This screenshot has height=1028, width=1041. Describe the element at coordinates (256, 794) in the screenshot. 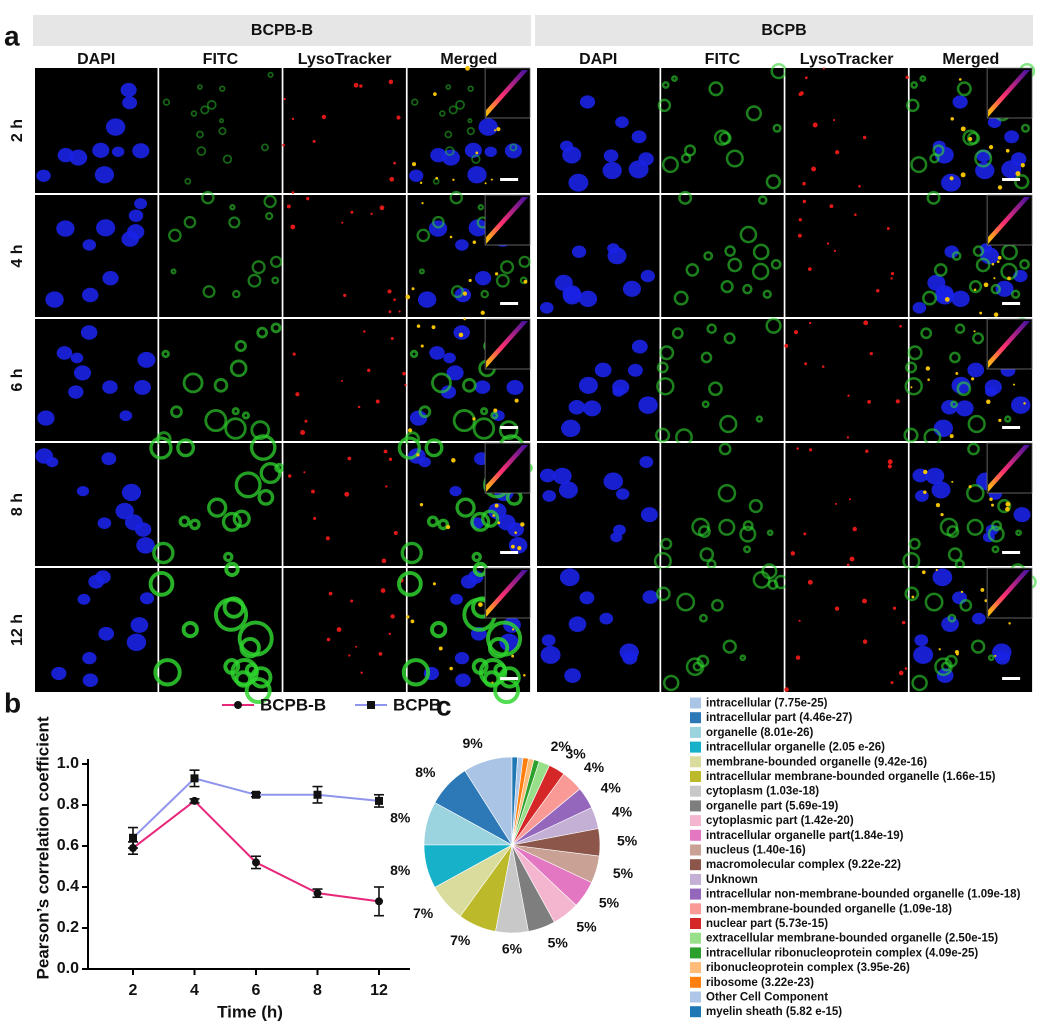

I see `marker` at that location.